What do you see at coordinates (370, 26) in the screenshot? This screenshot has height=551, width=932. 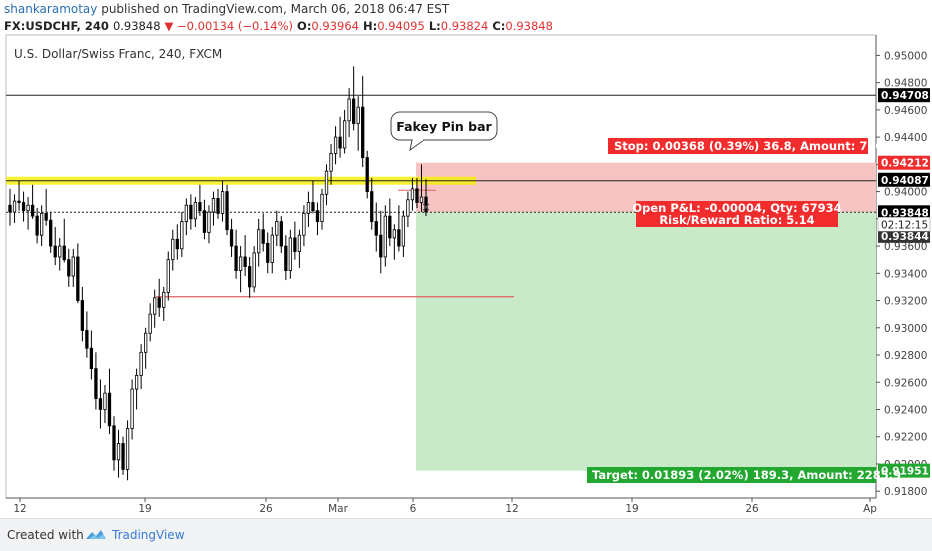 I see `high-label: H:` at bounding box center [370, 26].